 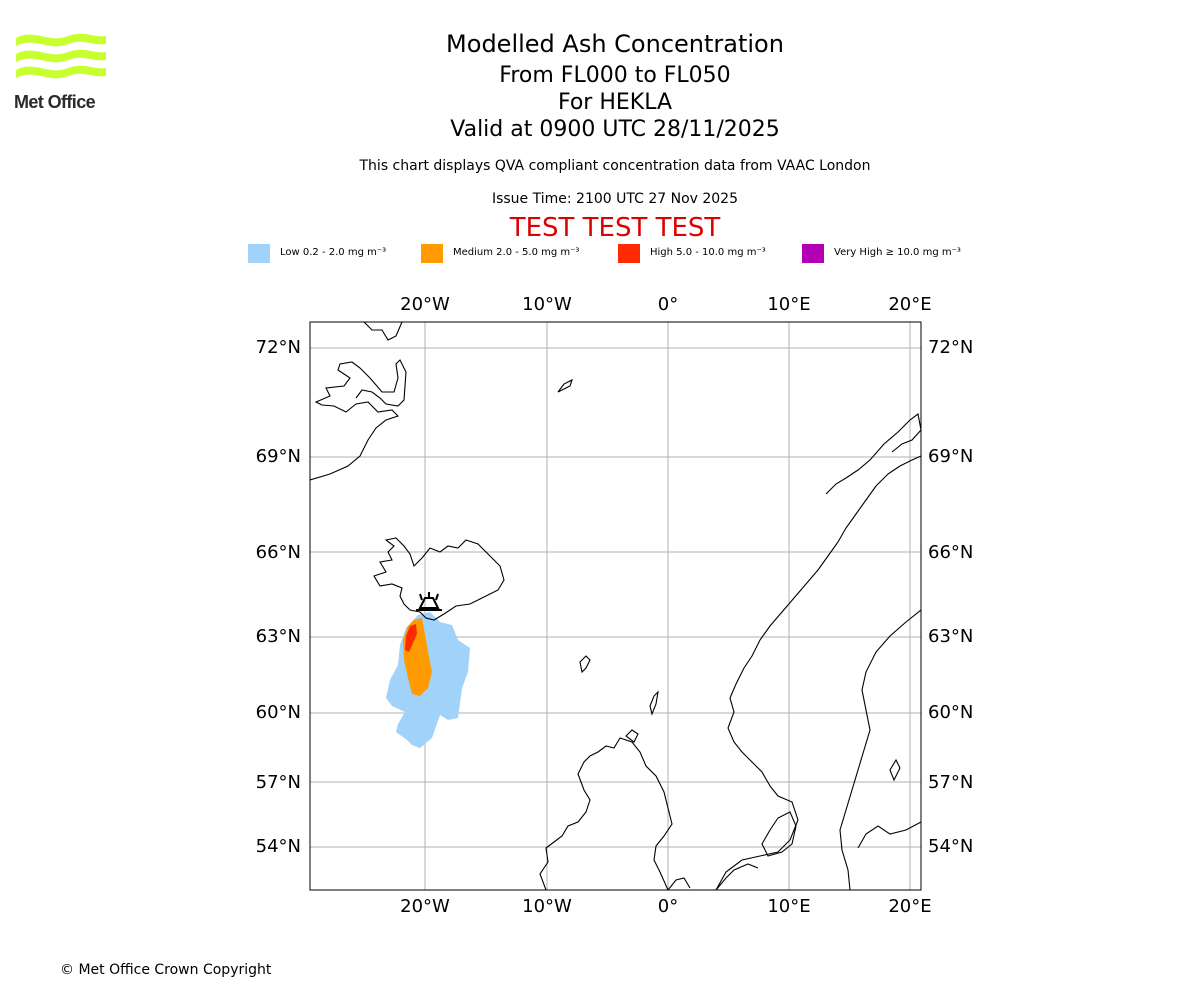 I want to click on norway-coast, so click(x=818, y=672).